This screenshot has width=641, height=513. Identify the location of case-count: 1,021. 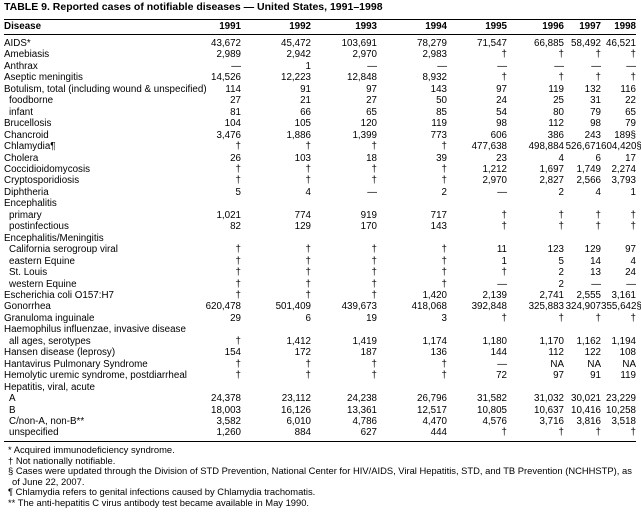
(228, 215).